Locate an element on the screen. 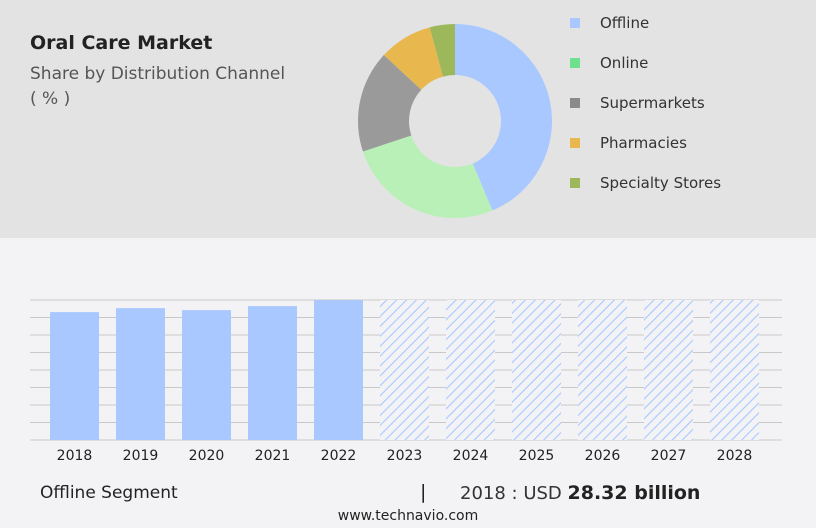 The width and height of the screenshot is (816, 528). legend-label: Online is located at coordinates (624, 63).